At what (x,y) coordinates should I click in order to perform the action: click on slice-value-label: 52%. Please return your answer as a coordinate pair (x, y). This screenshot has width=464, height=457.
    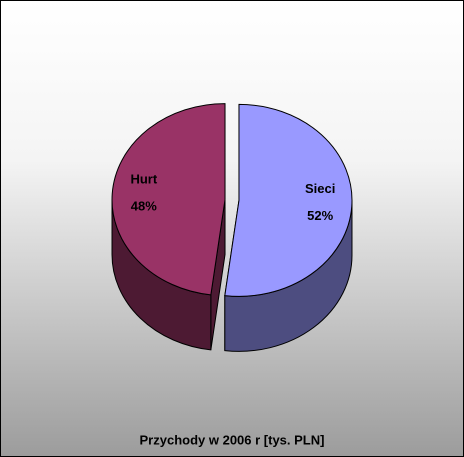
    Looking at the image, I should click on (320, 215).